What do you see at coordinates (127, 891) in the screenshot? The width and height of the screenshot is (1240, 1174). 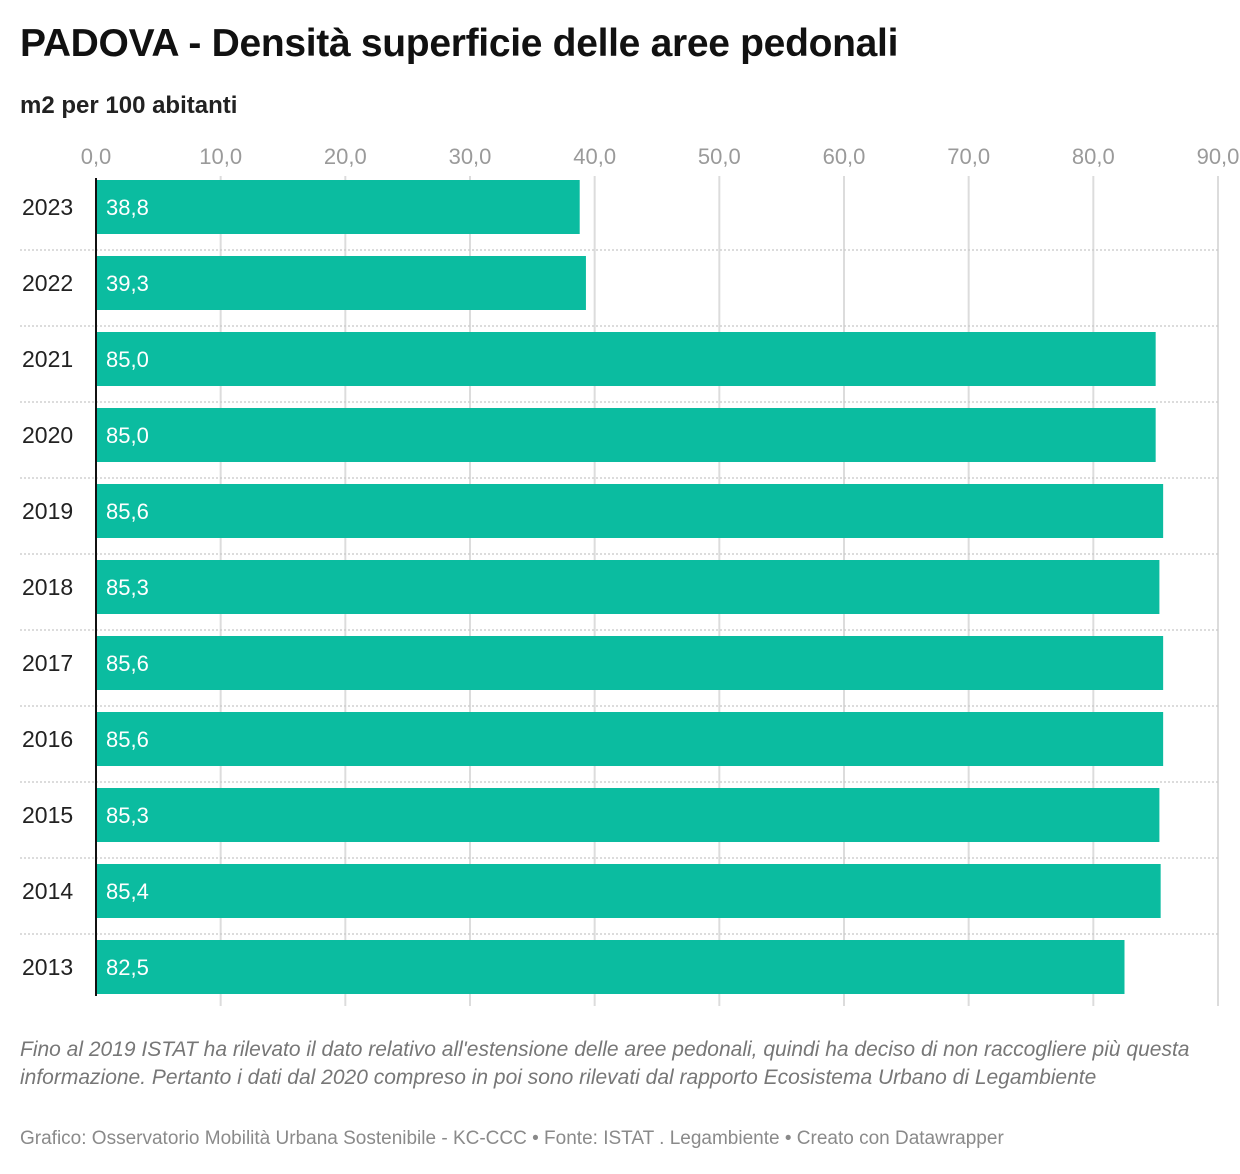 I see `value-label: 85,4` at bounding box center [127, 891].